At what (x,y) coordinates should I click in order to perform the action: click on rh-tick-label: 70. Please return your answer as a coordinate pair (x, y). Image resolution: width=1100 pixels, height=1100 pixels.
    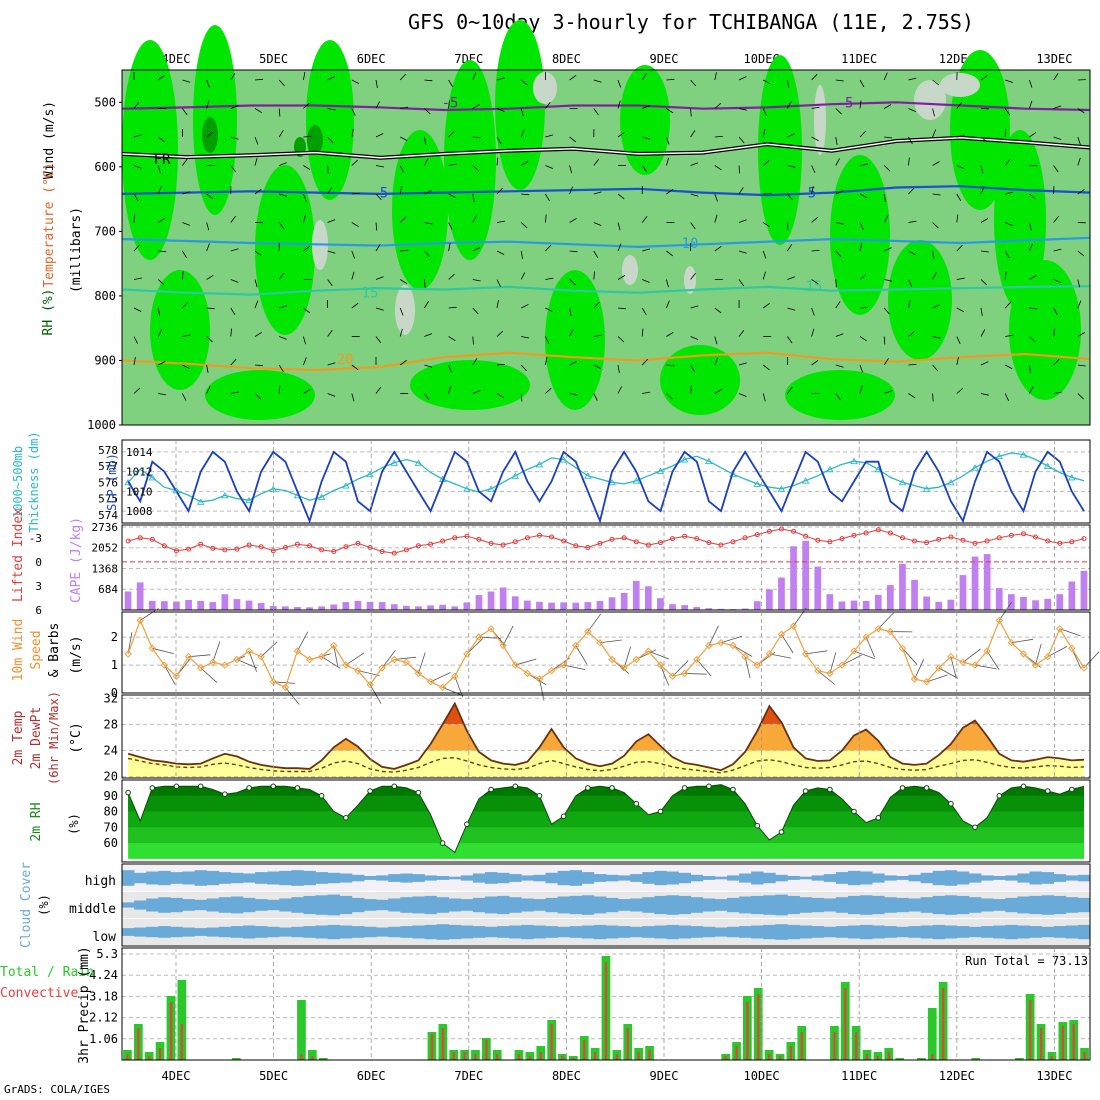
    Looking at the image, I should click on (111, 827).